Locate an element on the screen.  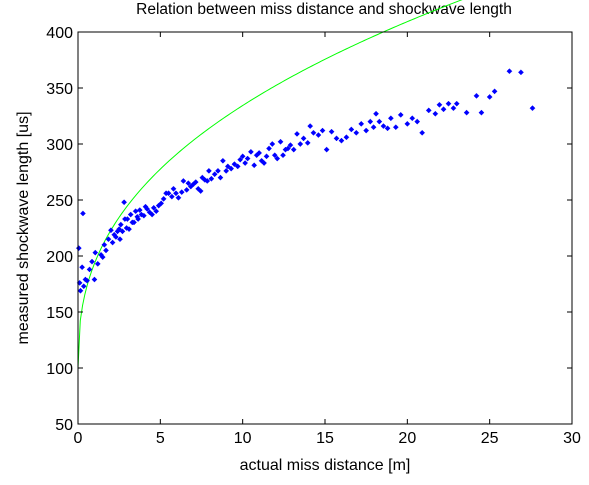
y-tick-label: 350 is located at coordinates (59, 89).